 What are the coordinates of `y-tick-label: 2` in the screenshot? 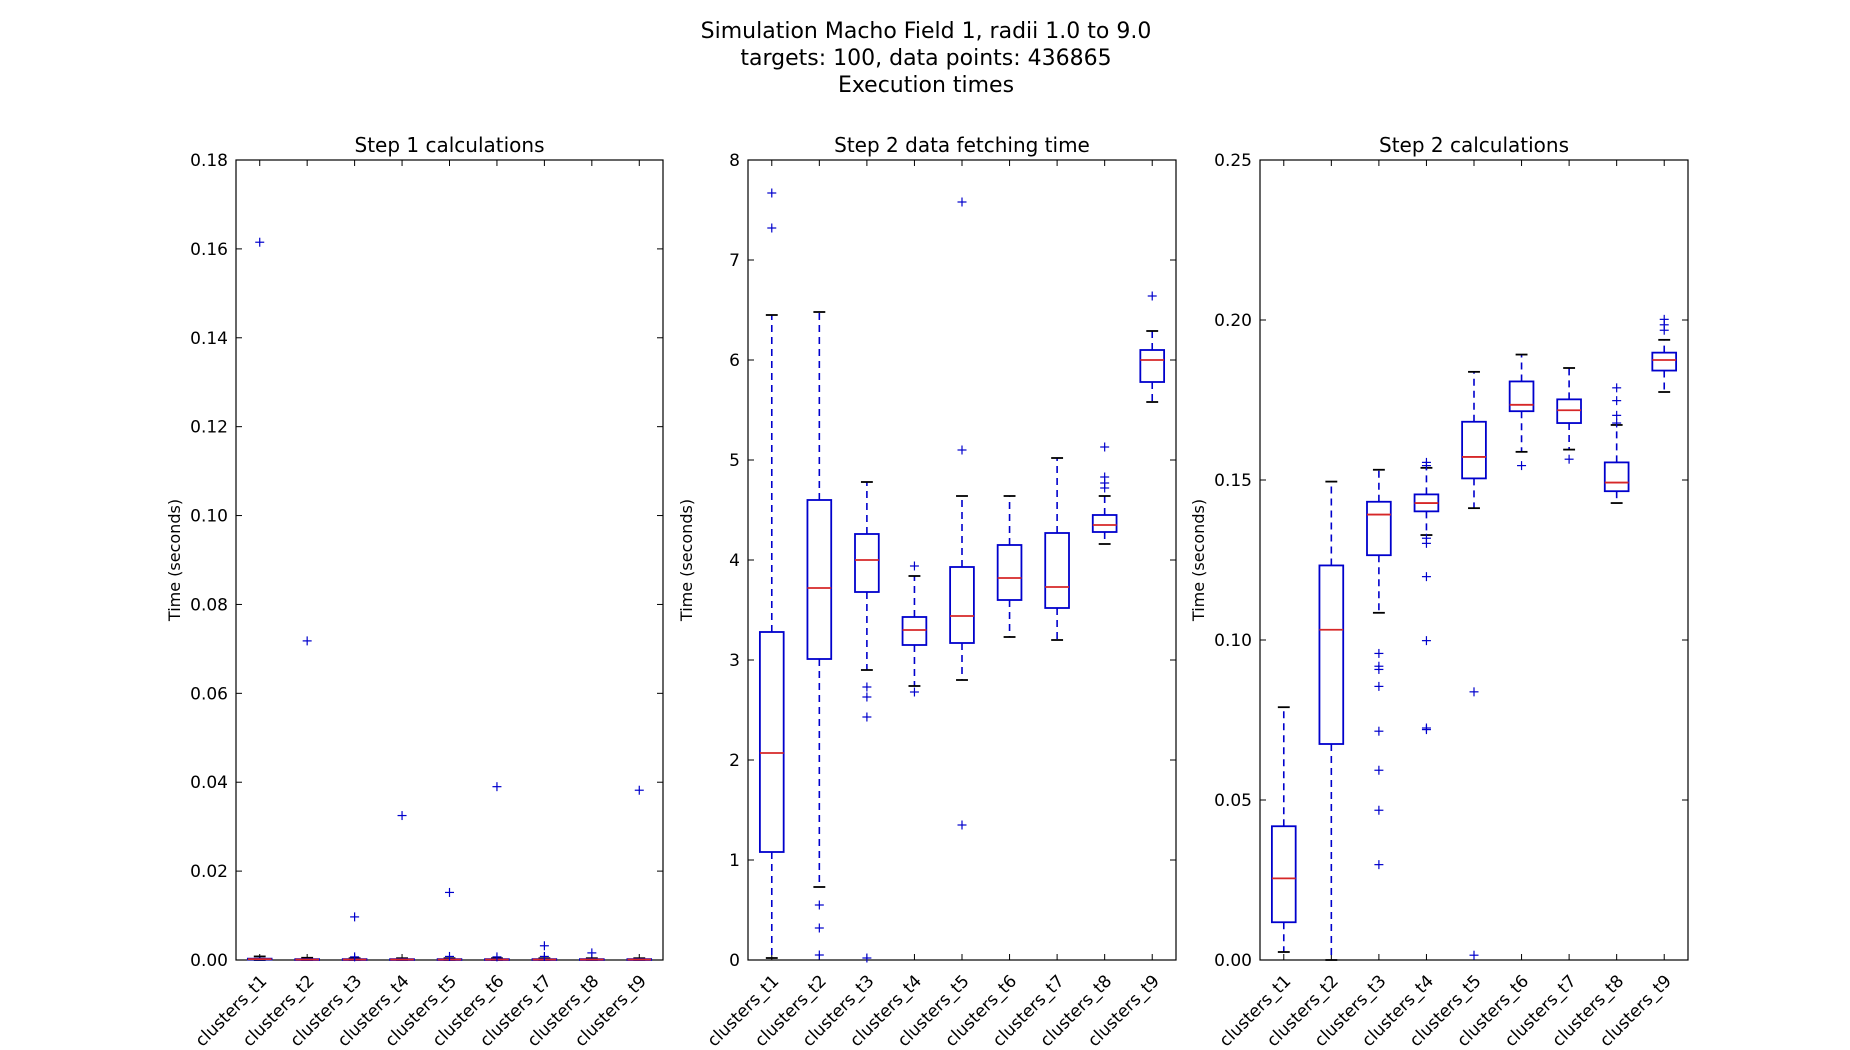 It's located at (734, 761).